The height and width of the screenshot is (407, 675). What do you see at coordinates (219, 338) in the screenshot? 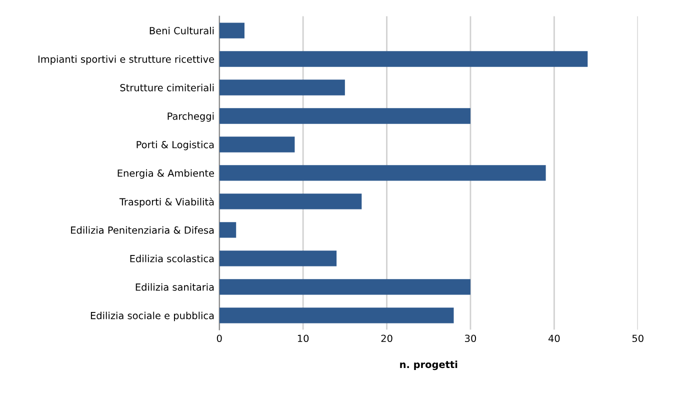
I see `x-tick-label: 0` at bounding box center [219, 338].